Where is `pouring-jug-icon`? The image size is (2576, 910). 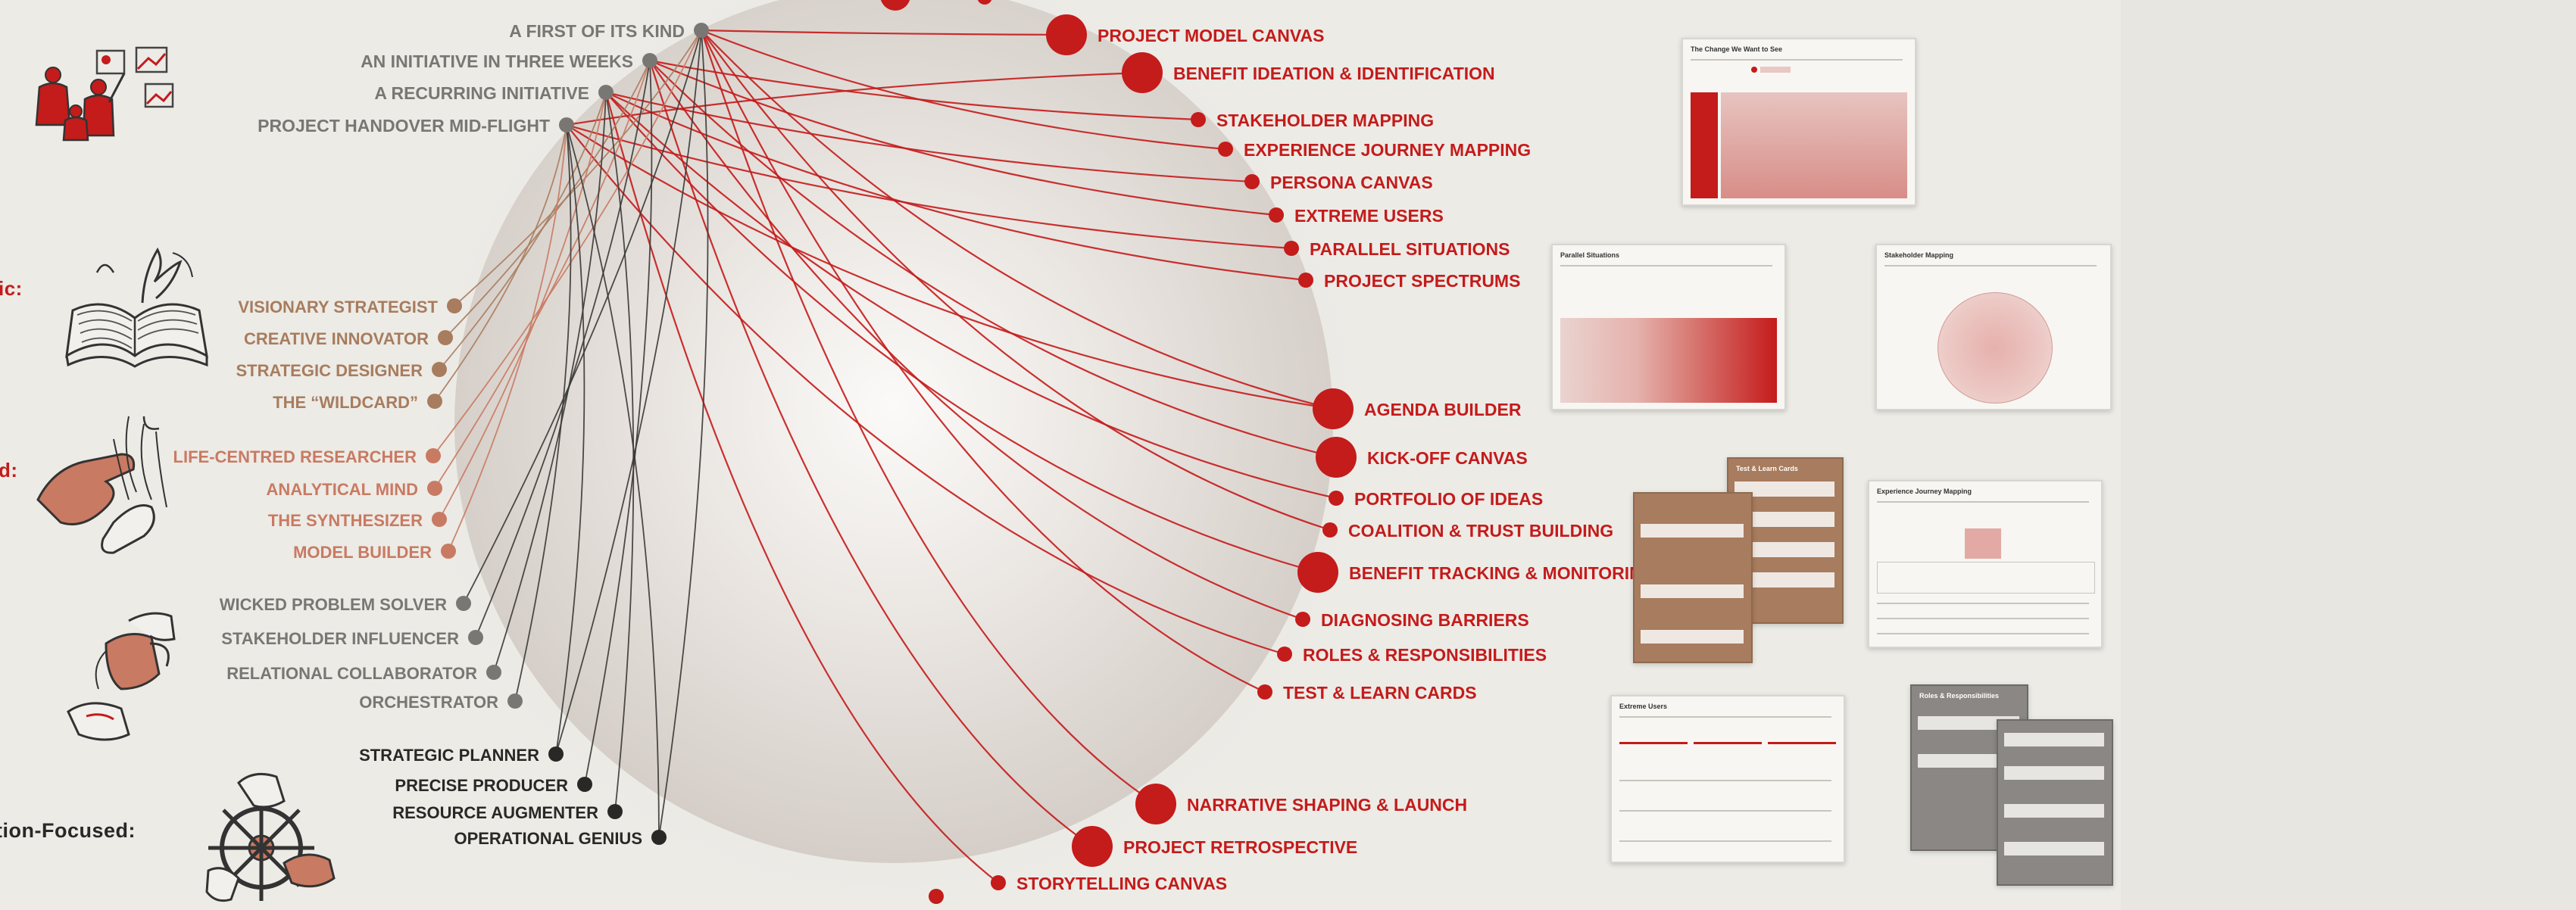
pouring-jug-icon is located at coordinates (122, 676).